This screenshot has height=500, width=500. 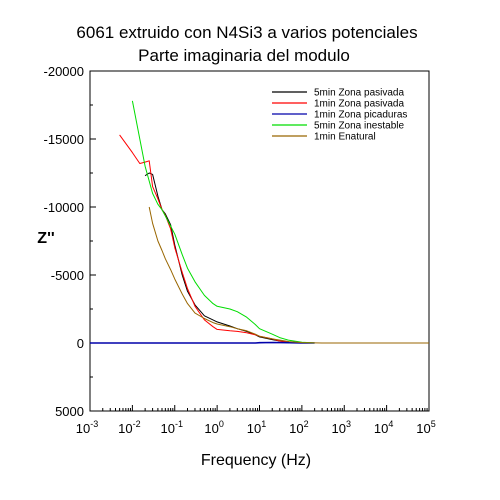 I want to click on x-tick-label: 10¹, so click(x=256, y=427).